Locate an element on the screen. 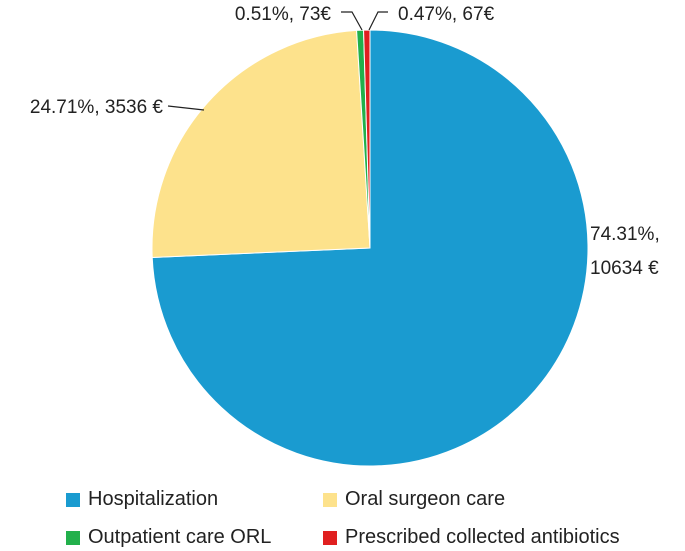 The image size is (685, 551). legend-item-prescribed-antibiotics: Prescribed collected antibiotics is located at coordinates (471, 537).